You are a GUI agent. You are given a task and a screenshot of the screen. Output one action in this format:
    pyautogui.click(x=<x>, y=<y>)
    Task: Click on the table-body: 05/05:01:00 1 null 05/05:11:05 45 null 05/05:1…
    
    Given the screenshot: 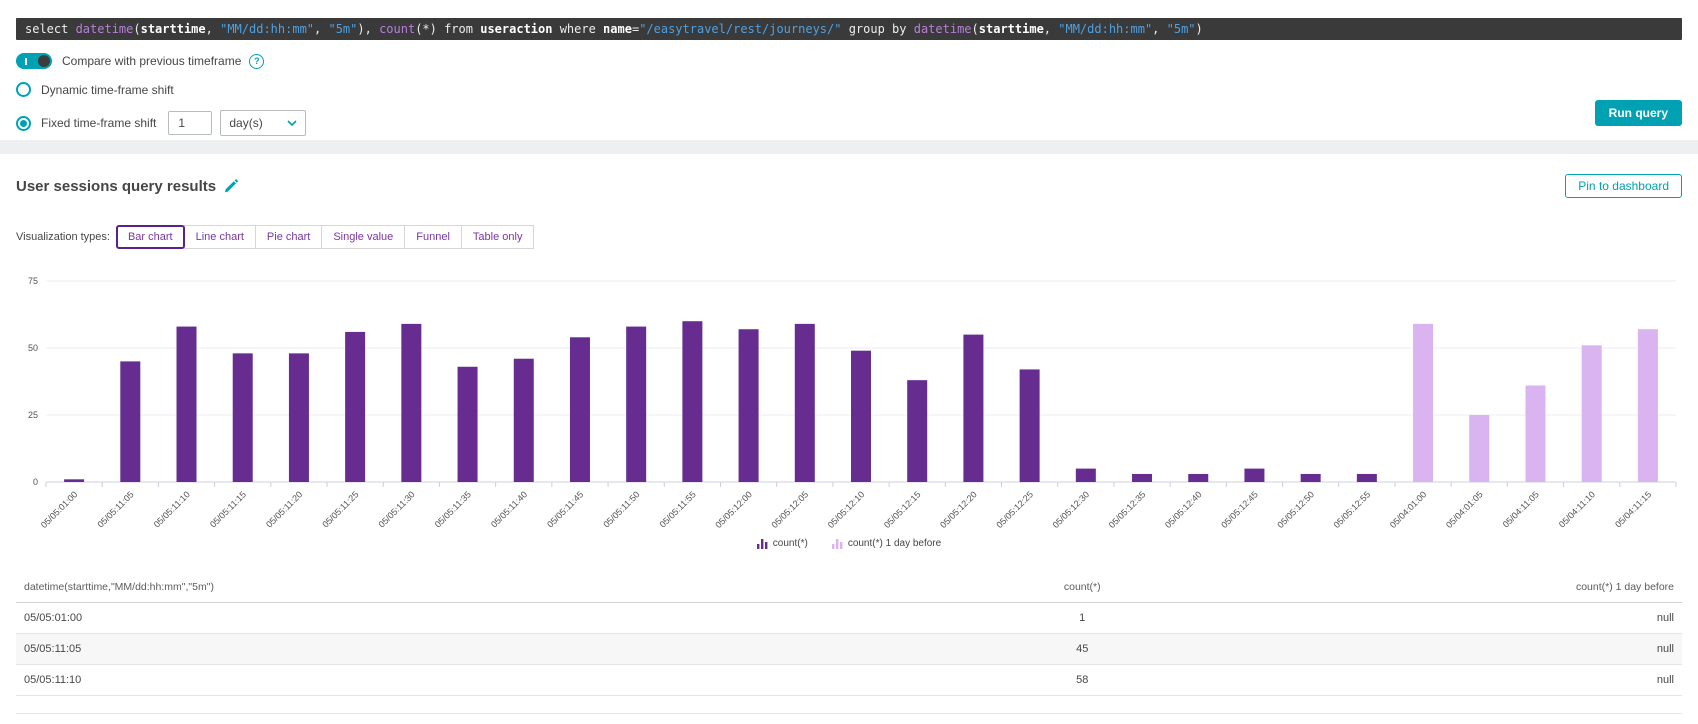 What is the action you would take?
    pyautogui.click(x=849, y=649)
    